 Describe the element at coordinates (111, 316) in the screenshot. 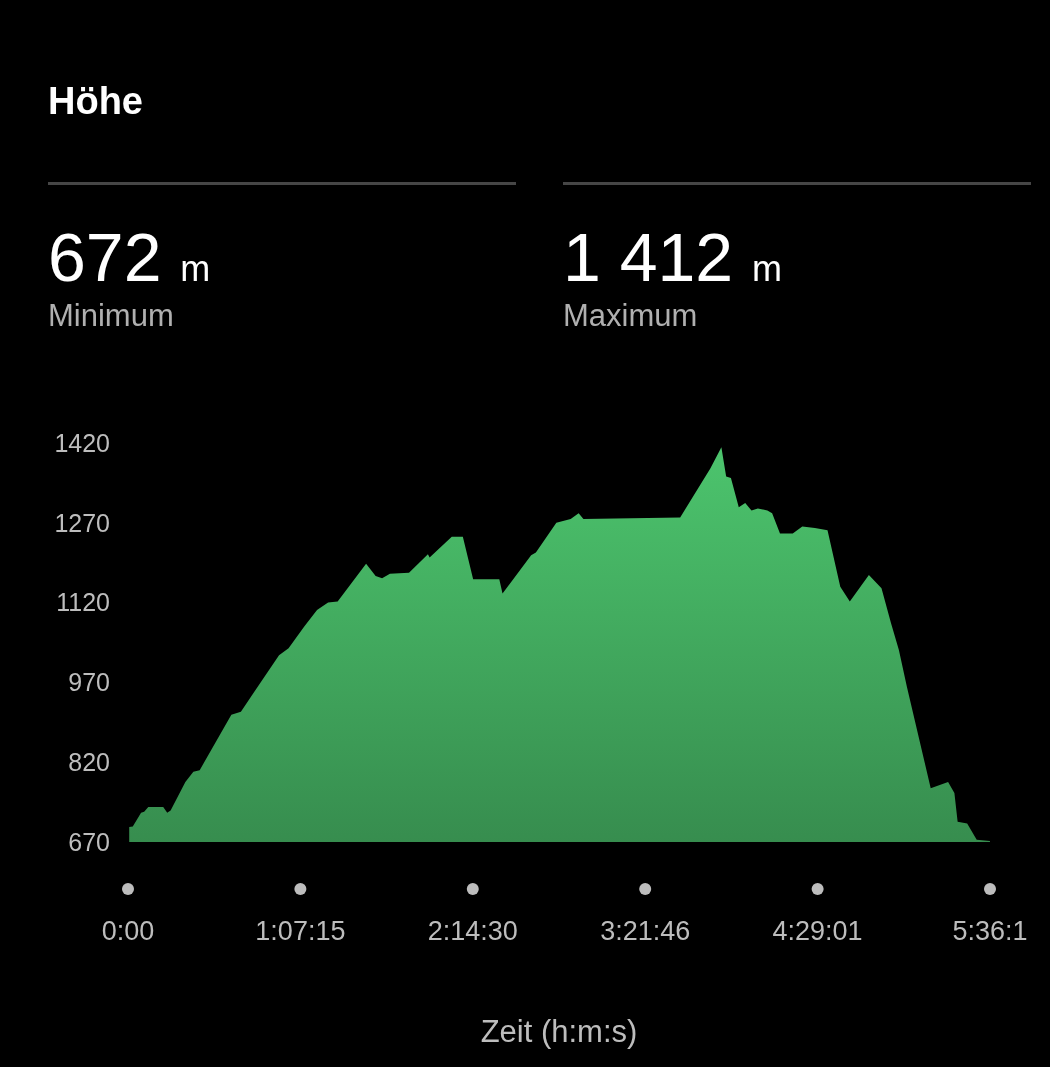

I see `text: Minimum` at that location.